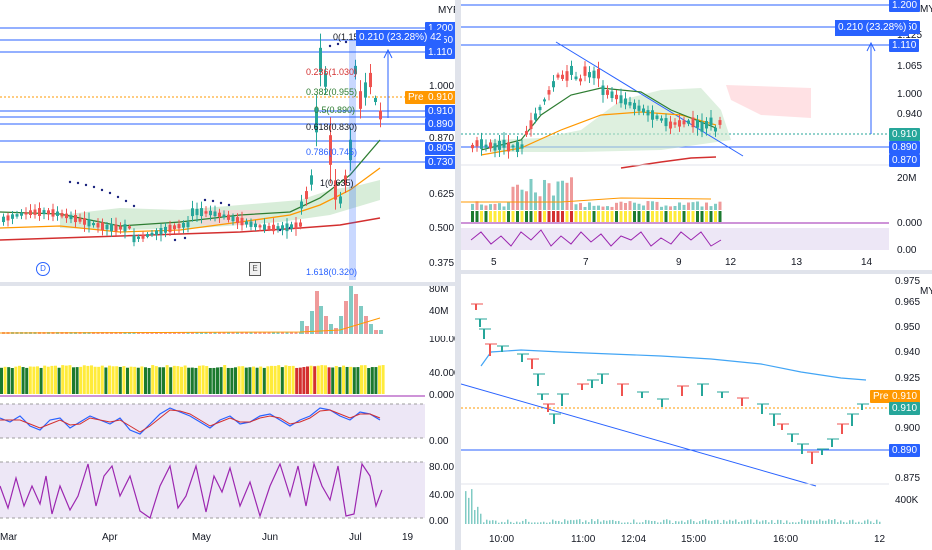 Image resolution: width=932 pixels, height=550 pixels. Describe the element at coordinates (439, 521) in the screenshot. I see `osc-tick: 0.00` at that location.